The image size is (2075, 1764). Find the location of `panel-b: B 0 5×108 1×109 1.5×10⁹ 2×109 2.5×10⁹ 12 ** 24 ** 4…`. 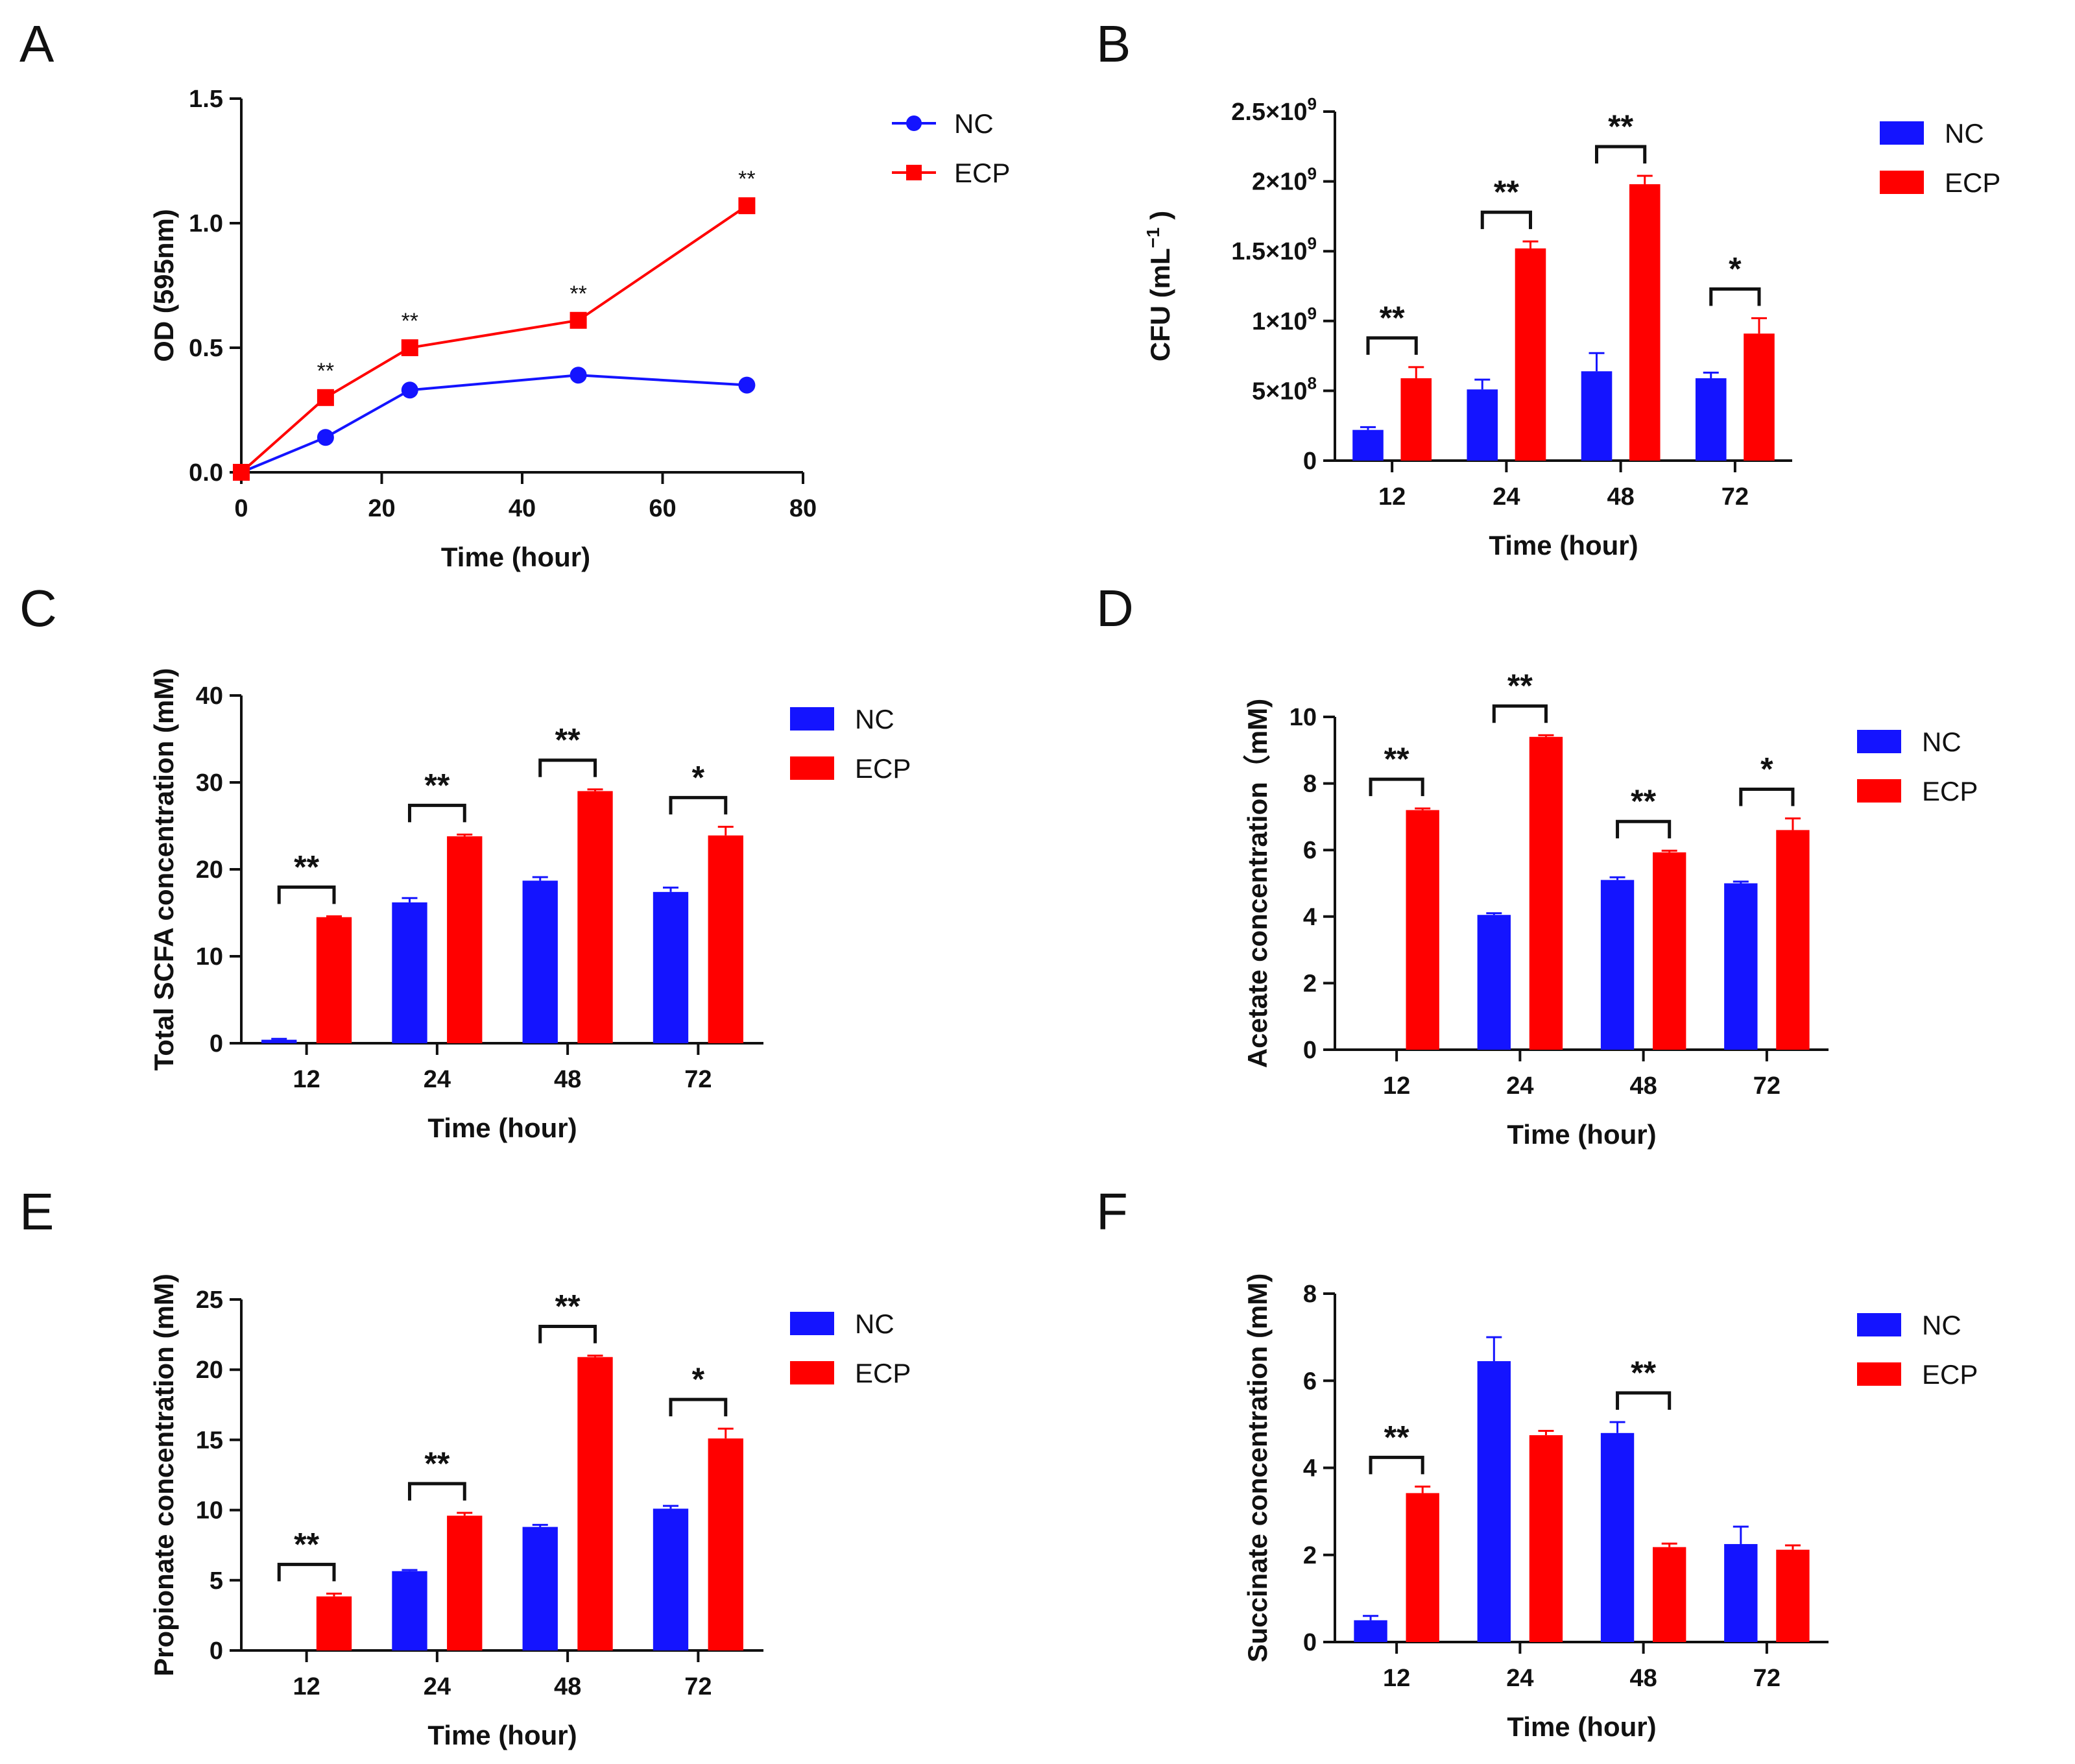

panel-b: B 0 5×108 1×109 1.5×10⁹ 2×109 2.5×10⁹ 12 ** 24 ** 4… is located at coordinates (1548, 288).